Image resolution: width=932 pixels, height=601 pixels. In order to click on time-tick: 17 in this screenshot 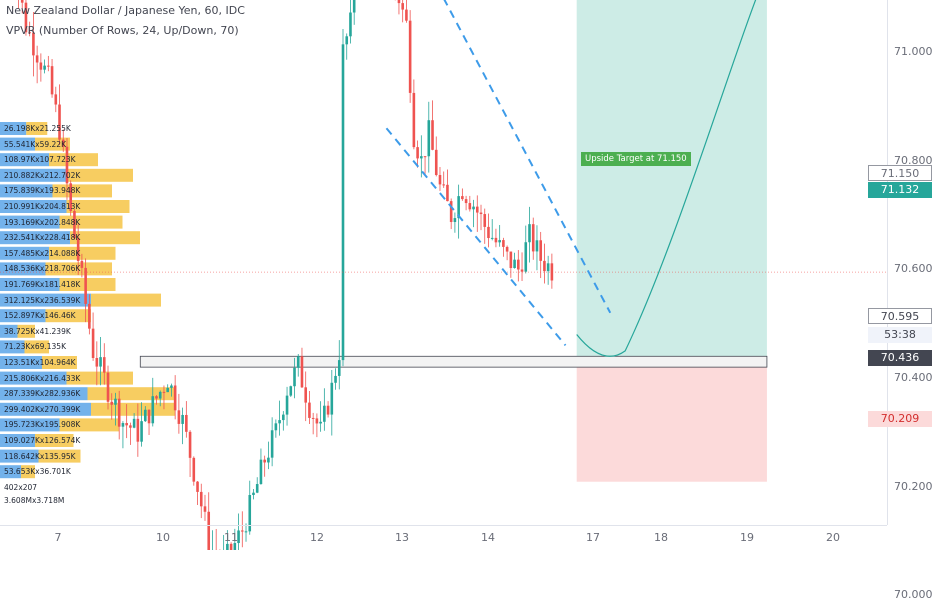, I will do `click(593, 537)`.